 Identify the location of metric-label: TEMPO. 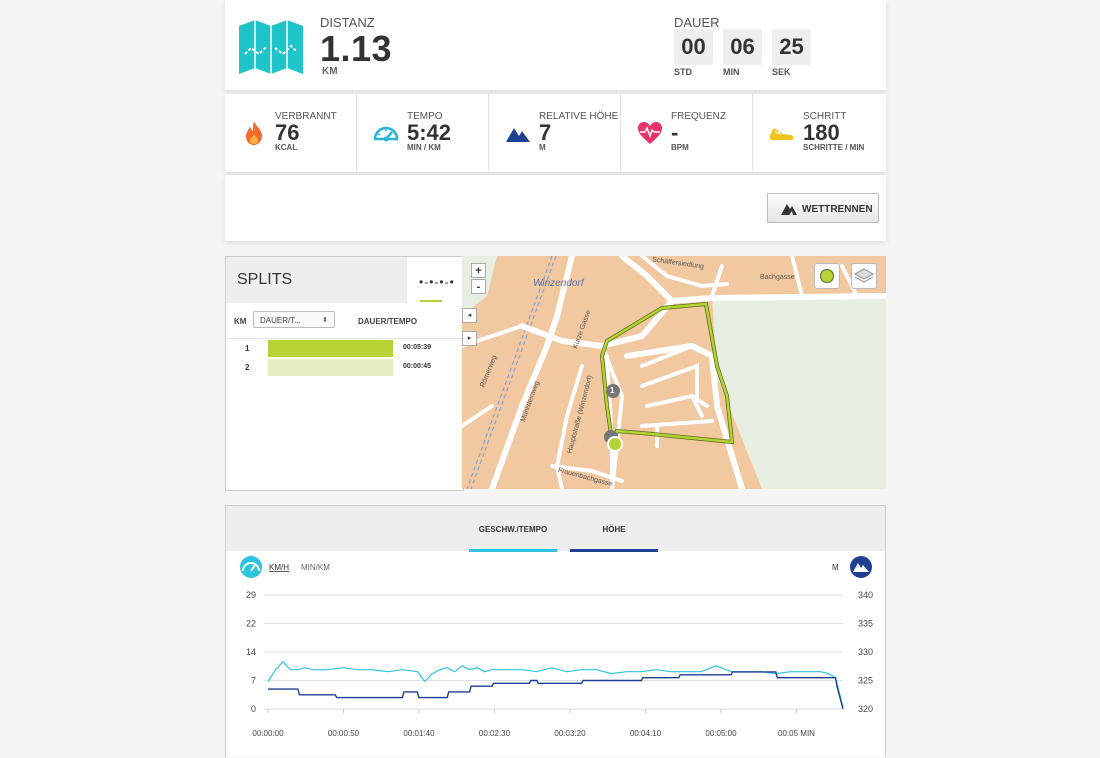
(425, 116).